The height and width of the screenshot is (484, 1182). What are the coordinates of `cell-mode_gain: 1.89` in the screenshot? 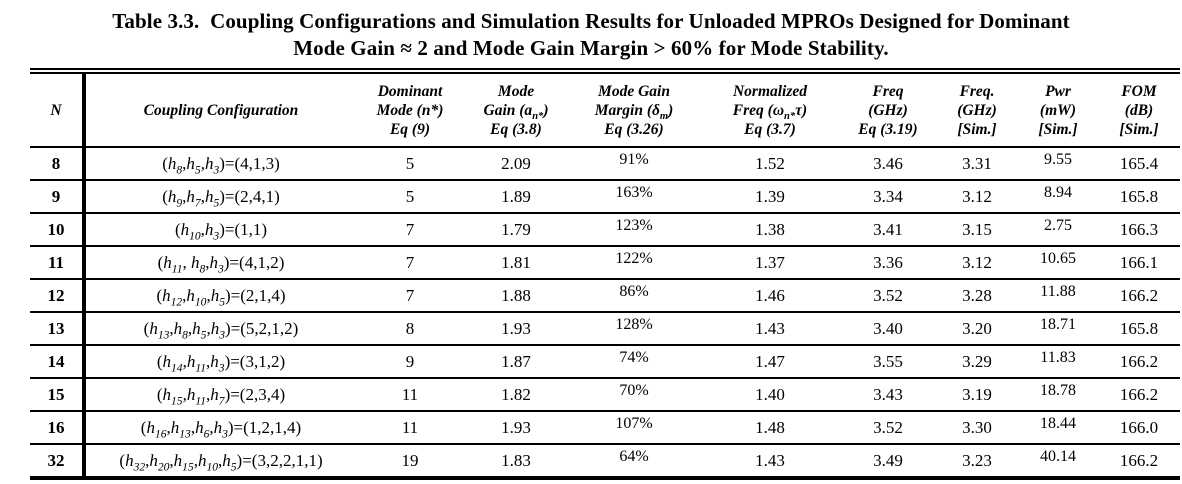 It's located at (516, 197).